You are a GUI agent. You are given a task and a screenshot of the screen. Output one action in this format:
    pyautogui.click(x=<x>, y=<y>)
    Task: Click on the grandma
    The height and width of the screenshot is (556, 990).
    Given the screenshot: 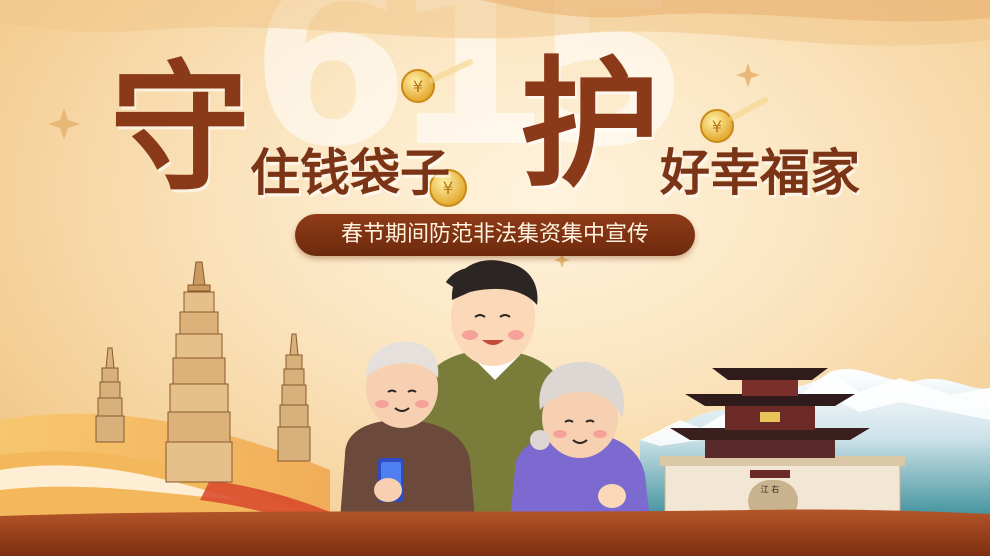 What is the action you would take?
    pyautogui.click(x=580, y=440)
    